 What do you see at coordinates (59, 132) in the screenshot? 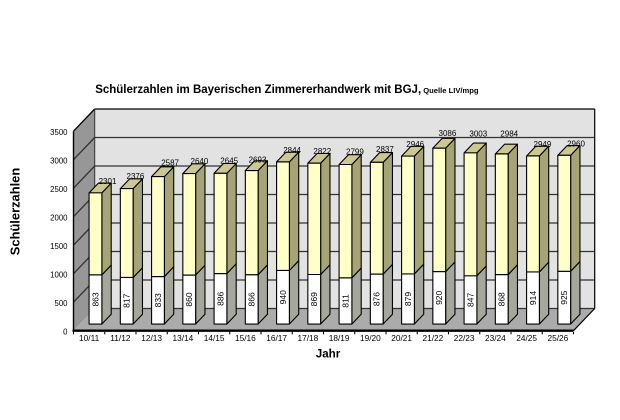
I see `svg-text: 3500` at bounding box center [59, 132].